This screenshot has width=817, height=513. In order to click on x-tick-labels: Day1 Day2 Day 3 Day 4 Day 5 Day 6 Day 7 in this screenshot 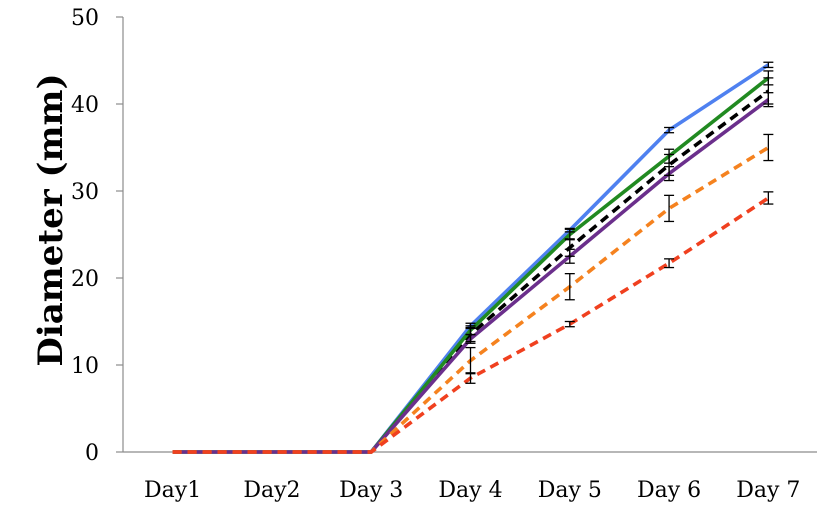, I will do `click(472, 490)`.